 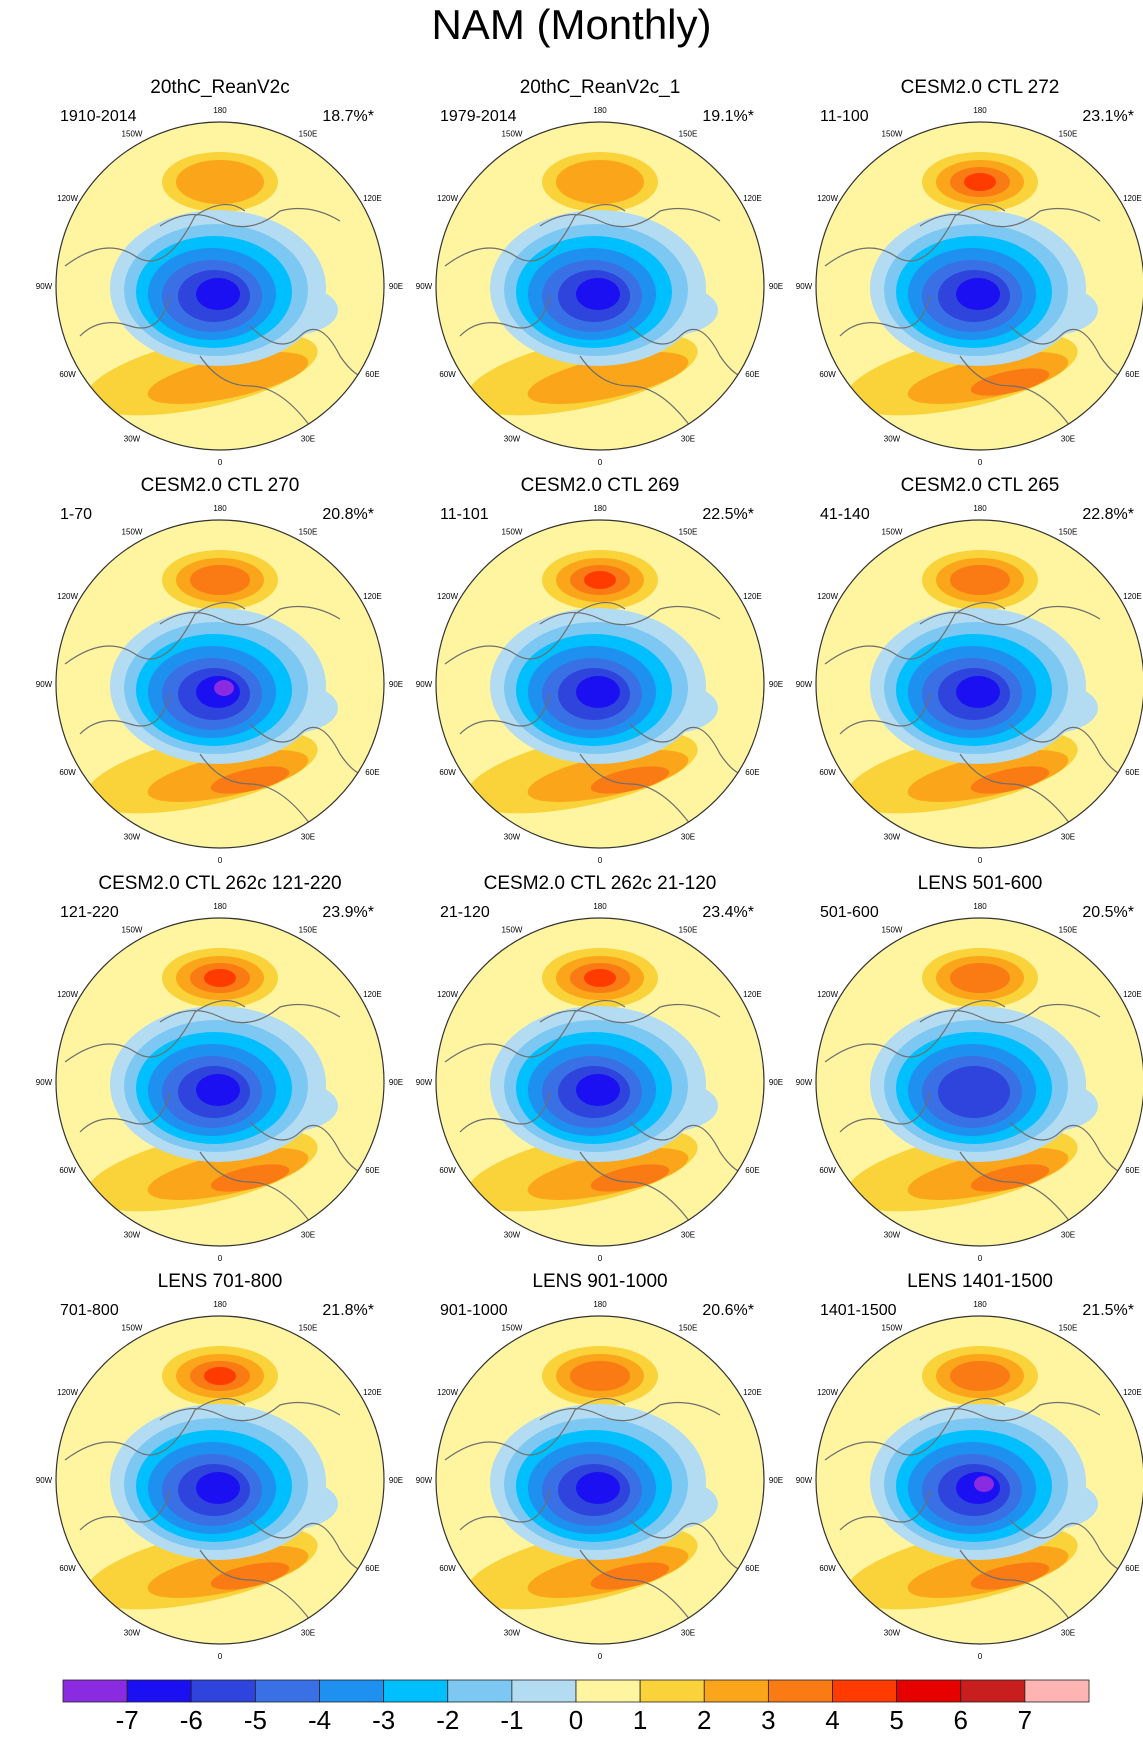 What do you see at coordinates (980, 87) in the screenshot?
I see `panel-title: CESM2.0 CTL 272` at bounding box center [980, 87].